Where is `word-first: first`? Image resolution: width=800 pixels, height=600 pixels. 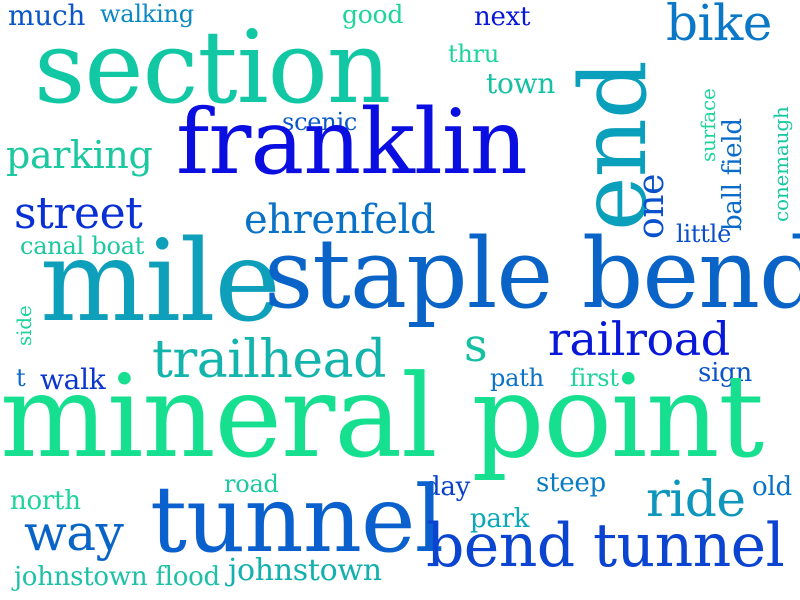
word-first: first is located at coordinates (594, 378).